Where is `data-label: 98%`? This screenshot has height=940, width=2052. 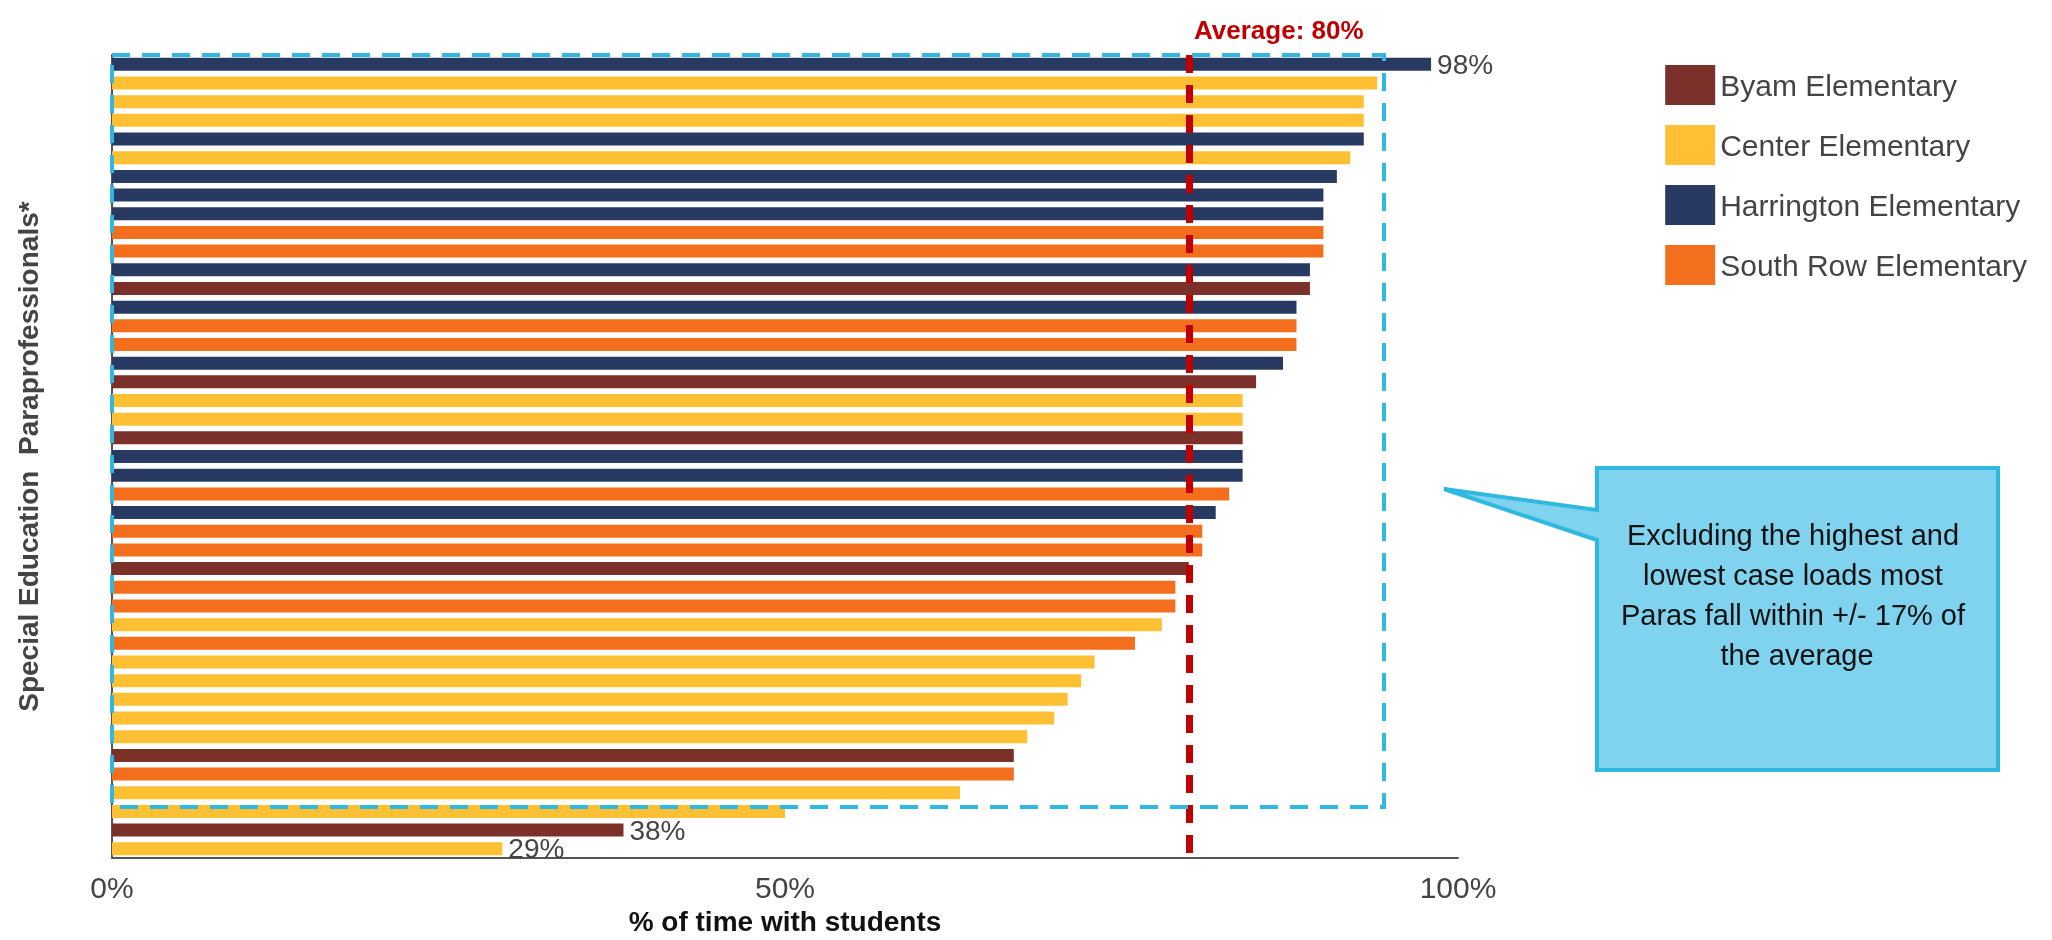 data-label: 98% is located at coordinates (1465, 64).